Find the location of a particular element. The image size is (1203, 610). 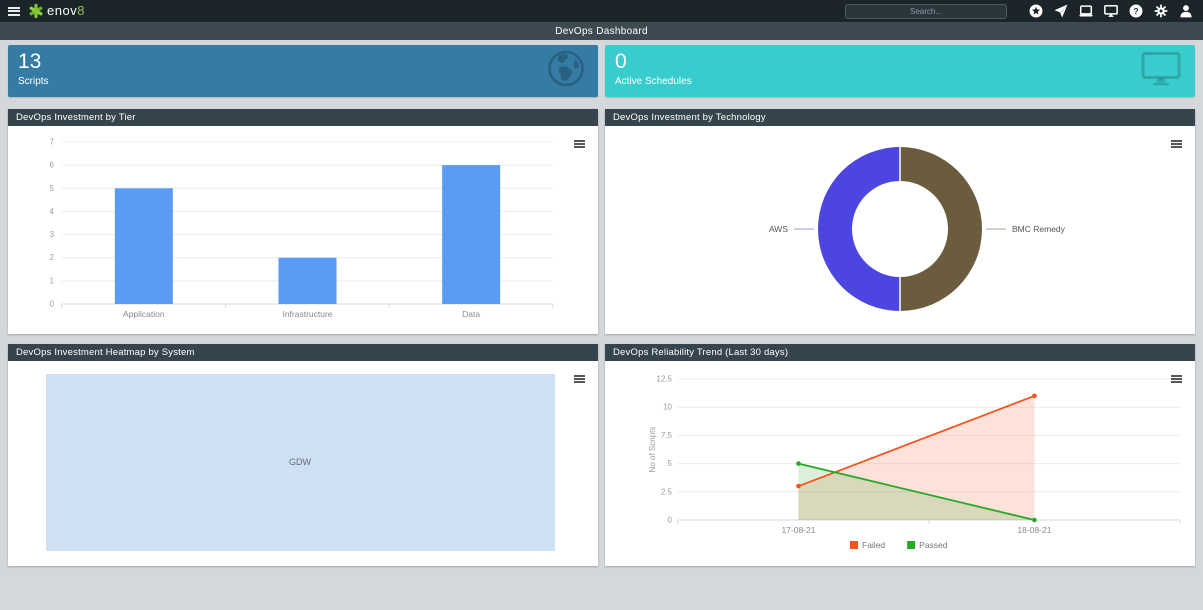

svg-text: Application is located at coordinates (144, 314).